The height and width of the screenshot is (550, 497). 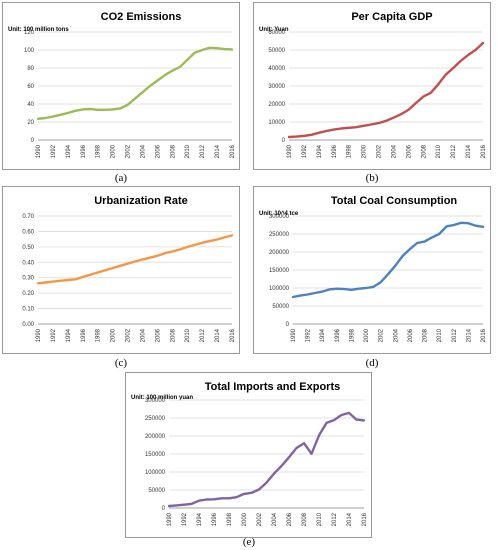 What do you see at coordinates (279, 271) in the screenshot?
I see `chart-3-ytick-label: 150000` at bounding box center [279, 271].